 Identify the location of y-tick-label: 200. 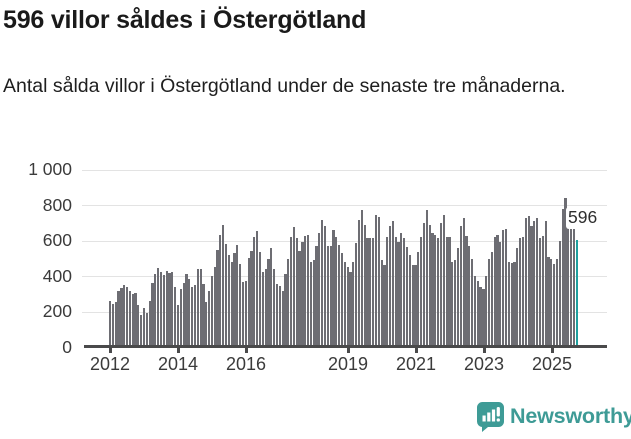
(57, 311).